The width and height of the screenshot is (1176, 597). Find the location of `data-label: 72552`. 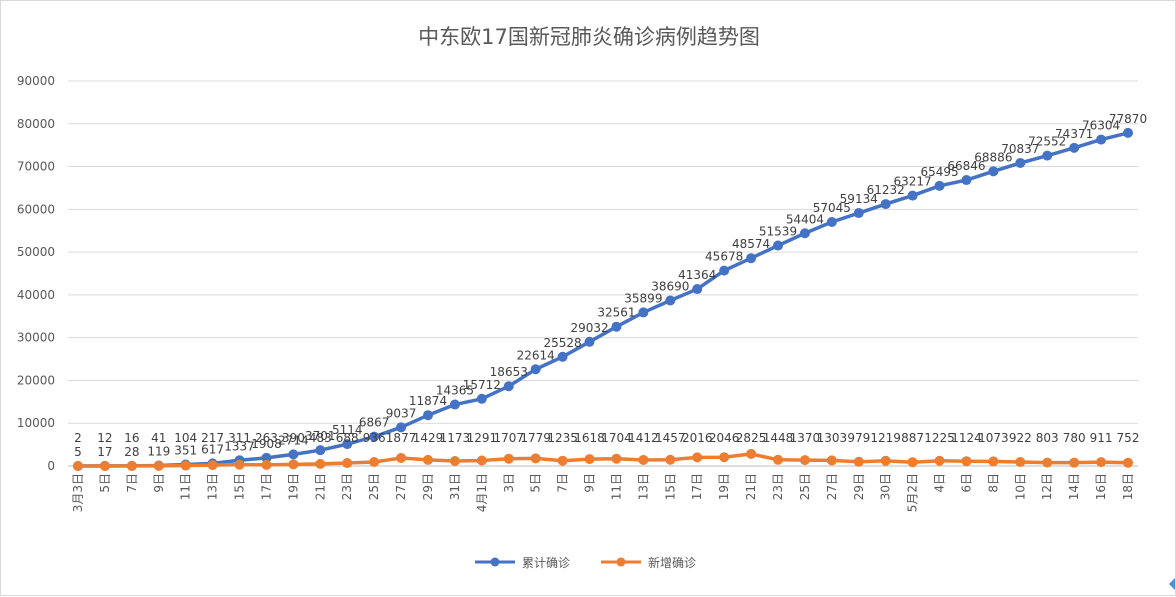

data-label: 72552 is located at coordinates (1047, 142).